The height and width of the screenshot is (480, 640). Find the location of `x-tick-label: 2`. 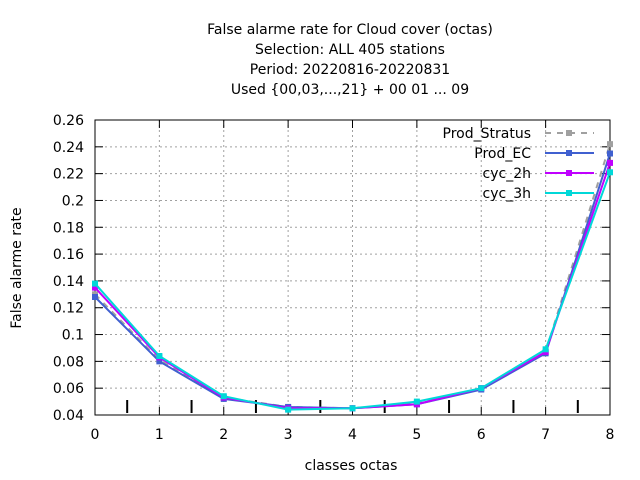

x-tick-label: 2 is located at coordinates (223, 435).